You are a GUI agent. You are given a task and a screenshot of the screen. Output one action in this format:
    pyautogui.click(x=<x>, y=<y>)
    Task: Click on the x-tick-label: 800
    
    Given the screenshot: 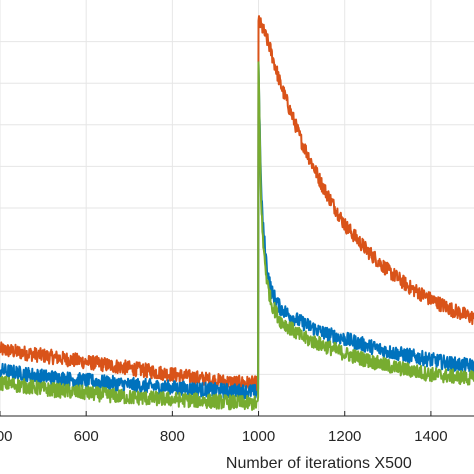 What is the action you would take?
    pyautogui.click(x=172, y=436)
    